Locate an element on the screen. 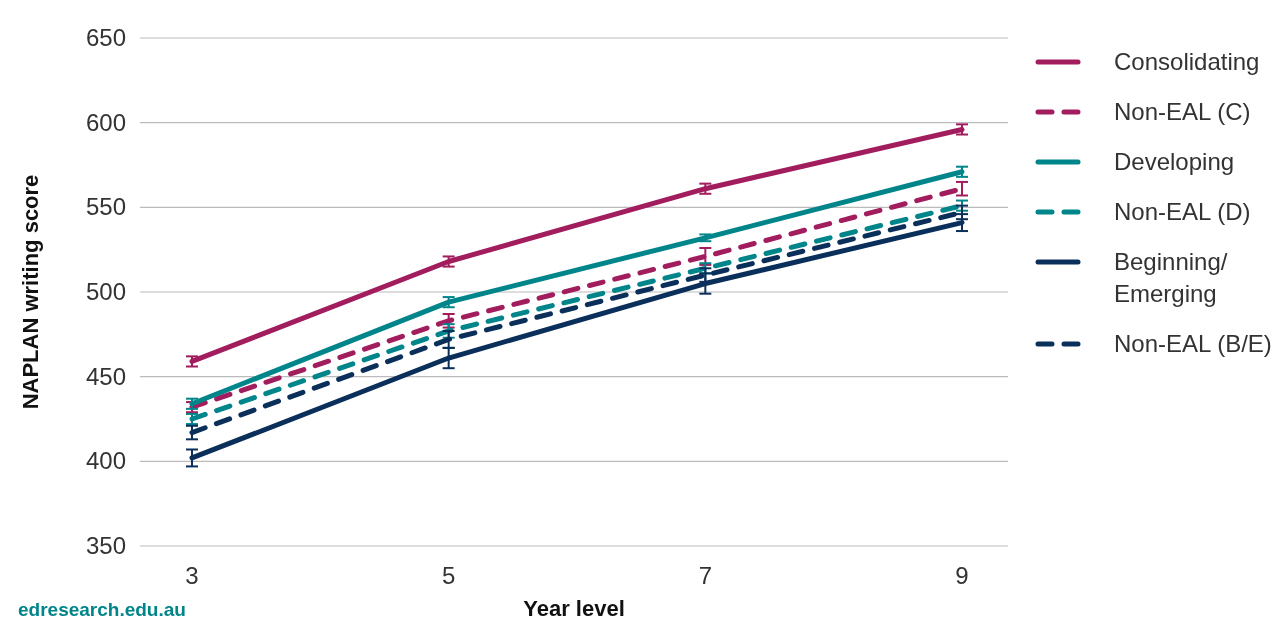 The image size is (1282, 618). y-tick-label: 400 is located at coordinates (105, 461).